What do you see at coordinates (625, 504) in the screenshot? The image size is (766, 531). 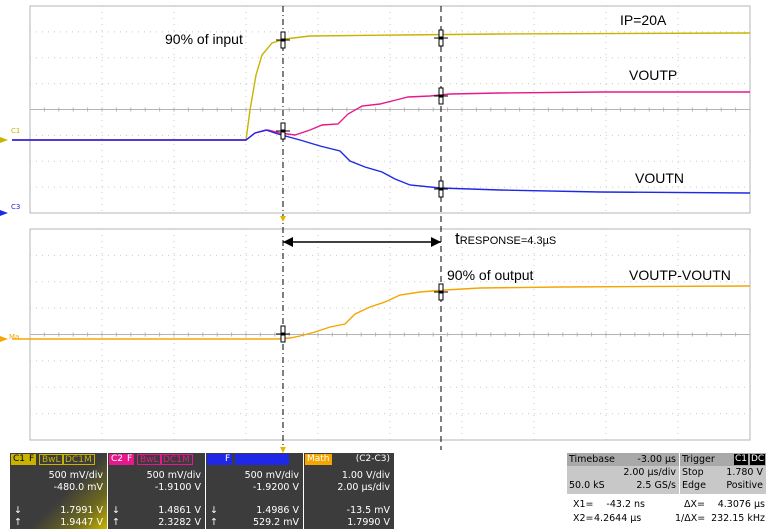 I see `x1-value: -43.2 ns` at bounding box center [625, 504].